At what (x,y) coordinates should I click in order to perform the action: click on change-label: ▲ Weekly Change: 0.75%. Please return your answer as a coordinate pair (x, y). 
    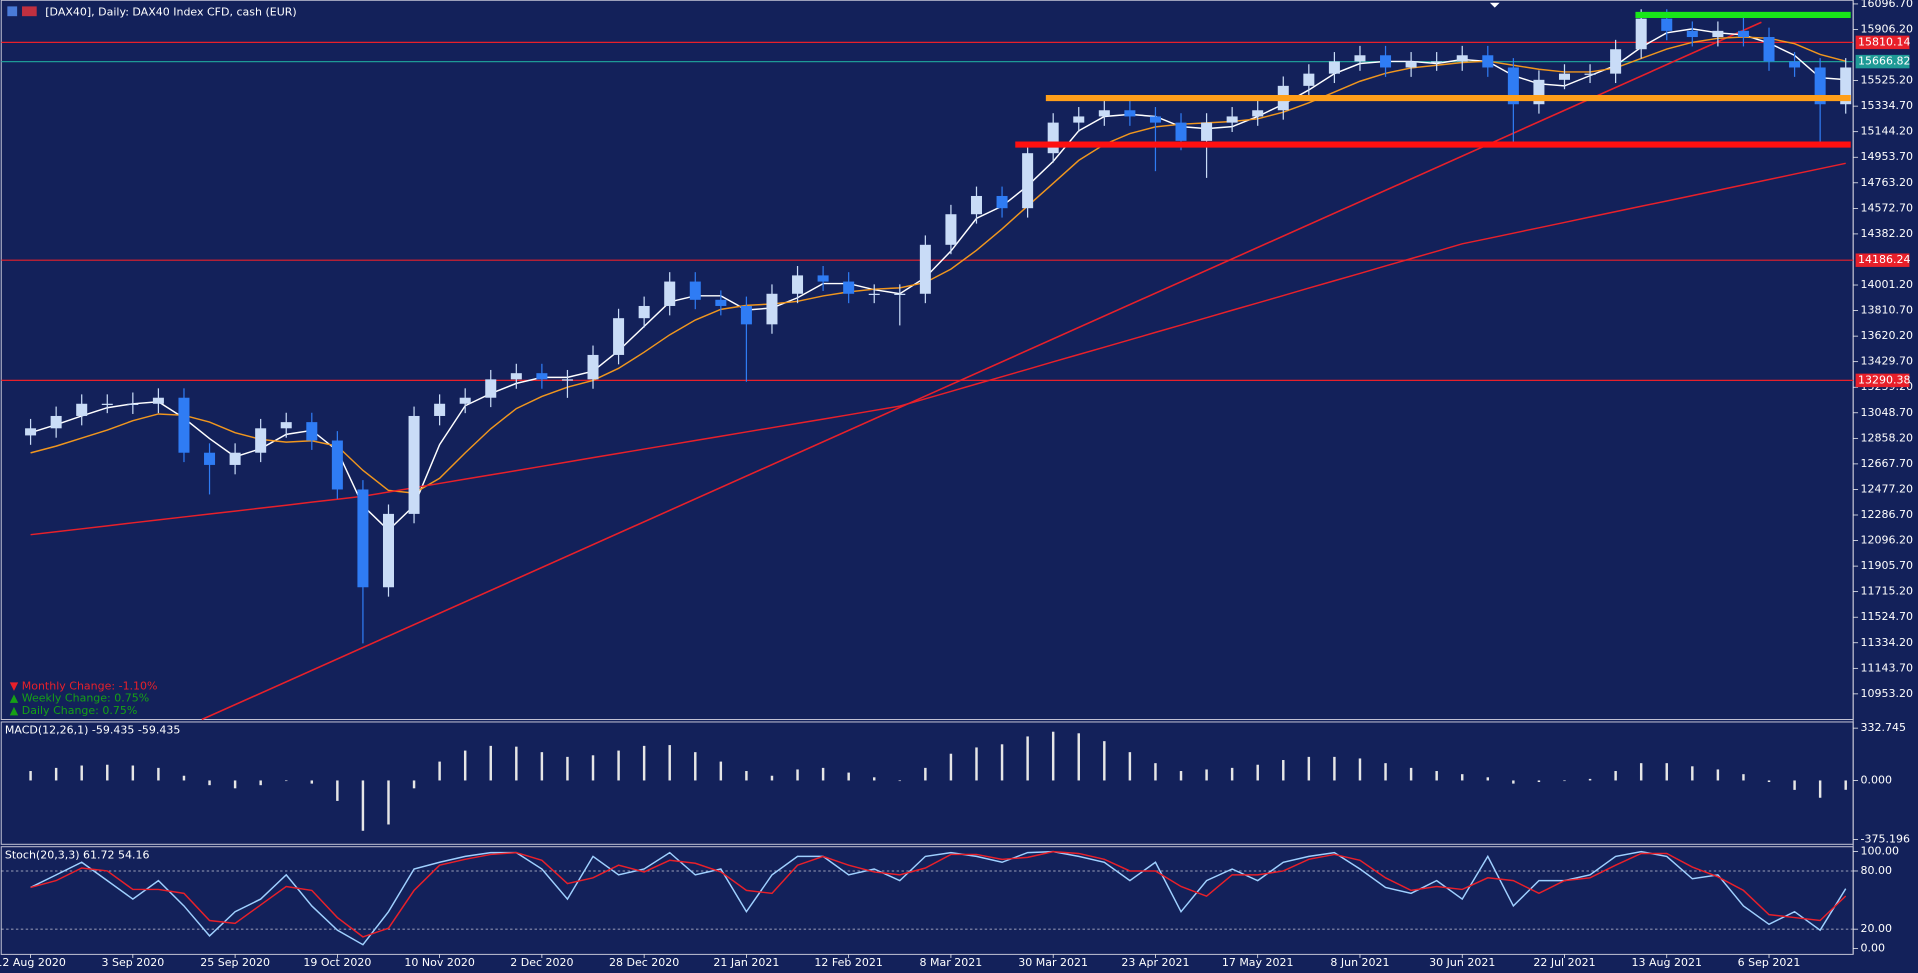
    Looking at the image, I should click on (79, 698).